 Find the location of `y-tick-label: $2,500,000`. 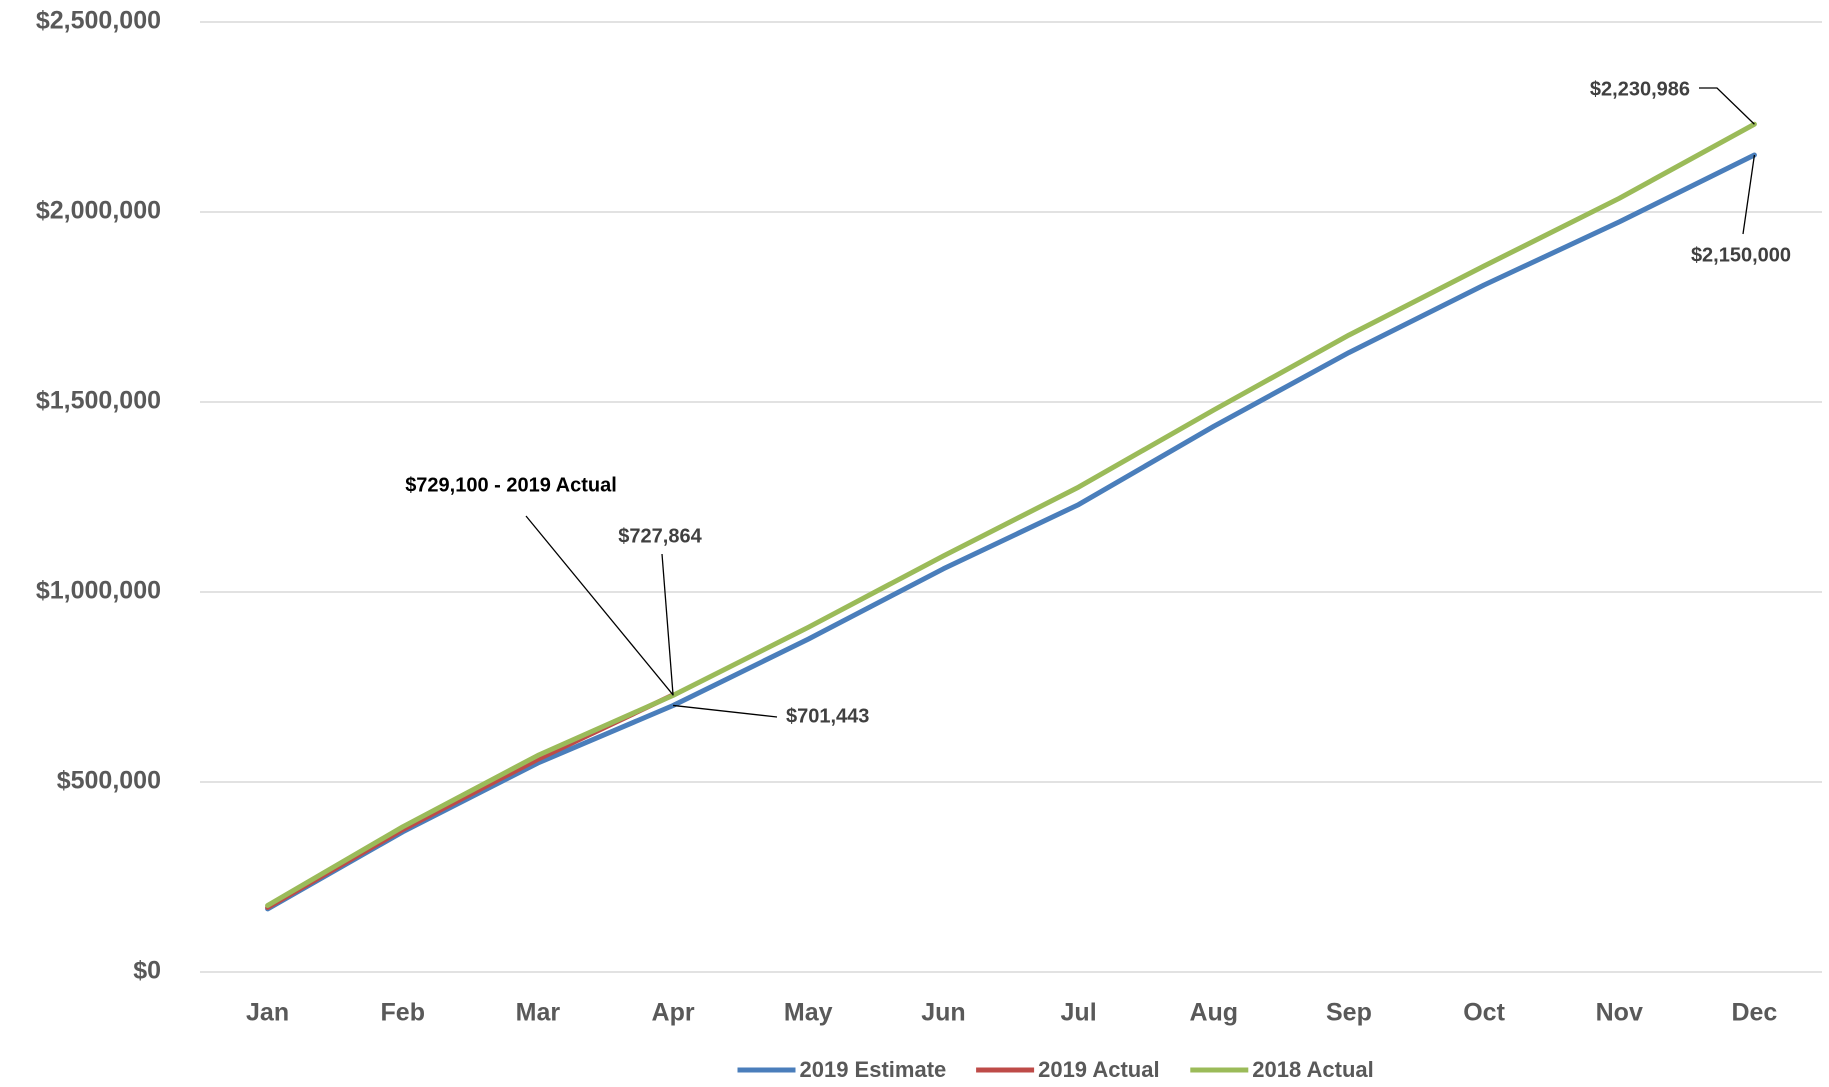

y-tick-label: $2,500,000 is located at coordinates (98, 21).